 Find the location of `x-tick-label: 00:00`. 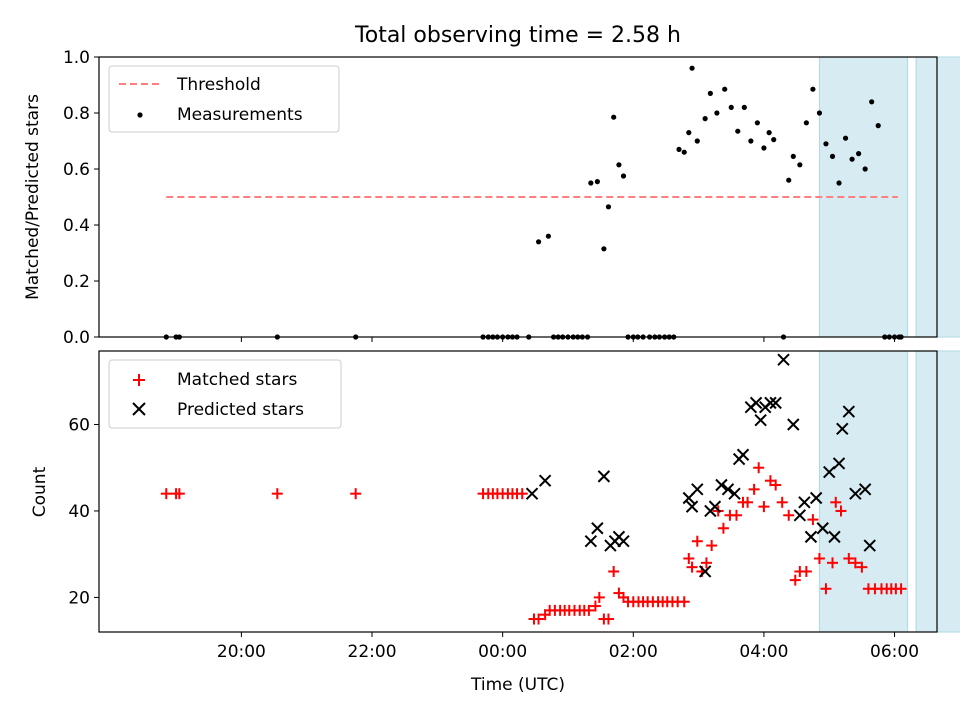

x-tick-label: 00:00 is located at coordinates (502, 652).